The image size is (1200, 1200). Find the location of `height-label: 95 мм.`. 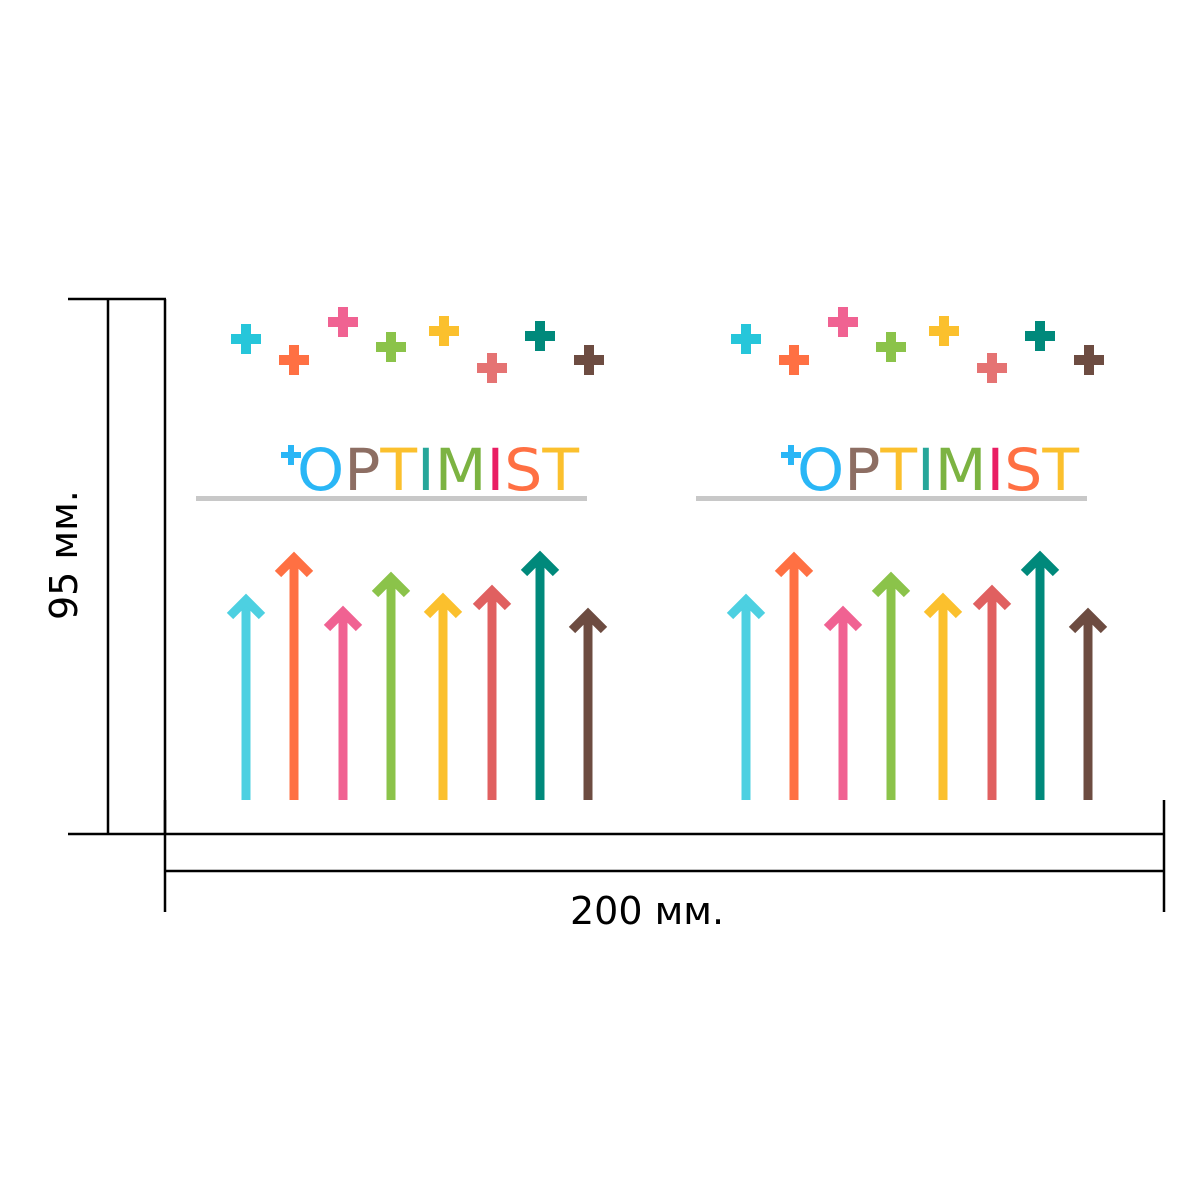

height-label: 95 мм. is located at coordinates (64, 555).